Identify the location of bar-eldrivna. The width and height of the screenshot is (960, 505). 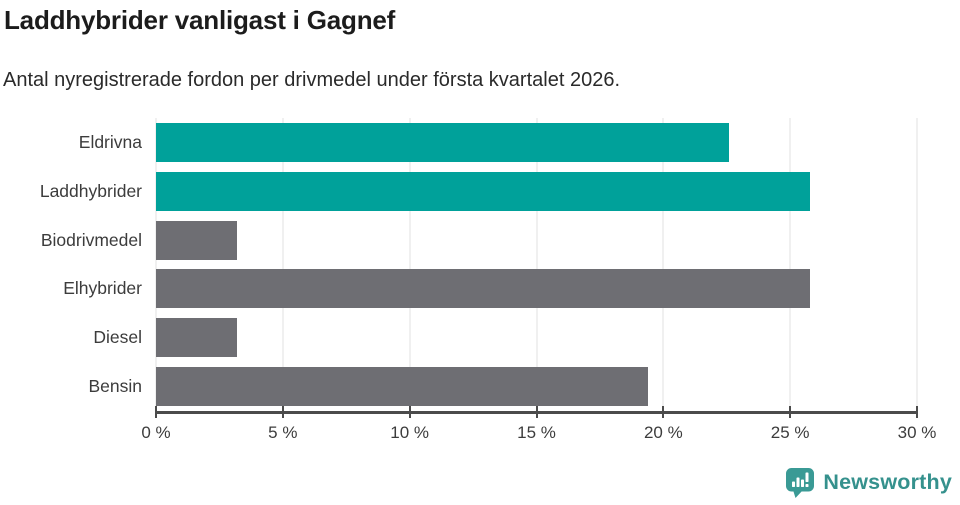
(443, 142).